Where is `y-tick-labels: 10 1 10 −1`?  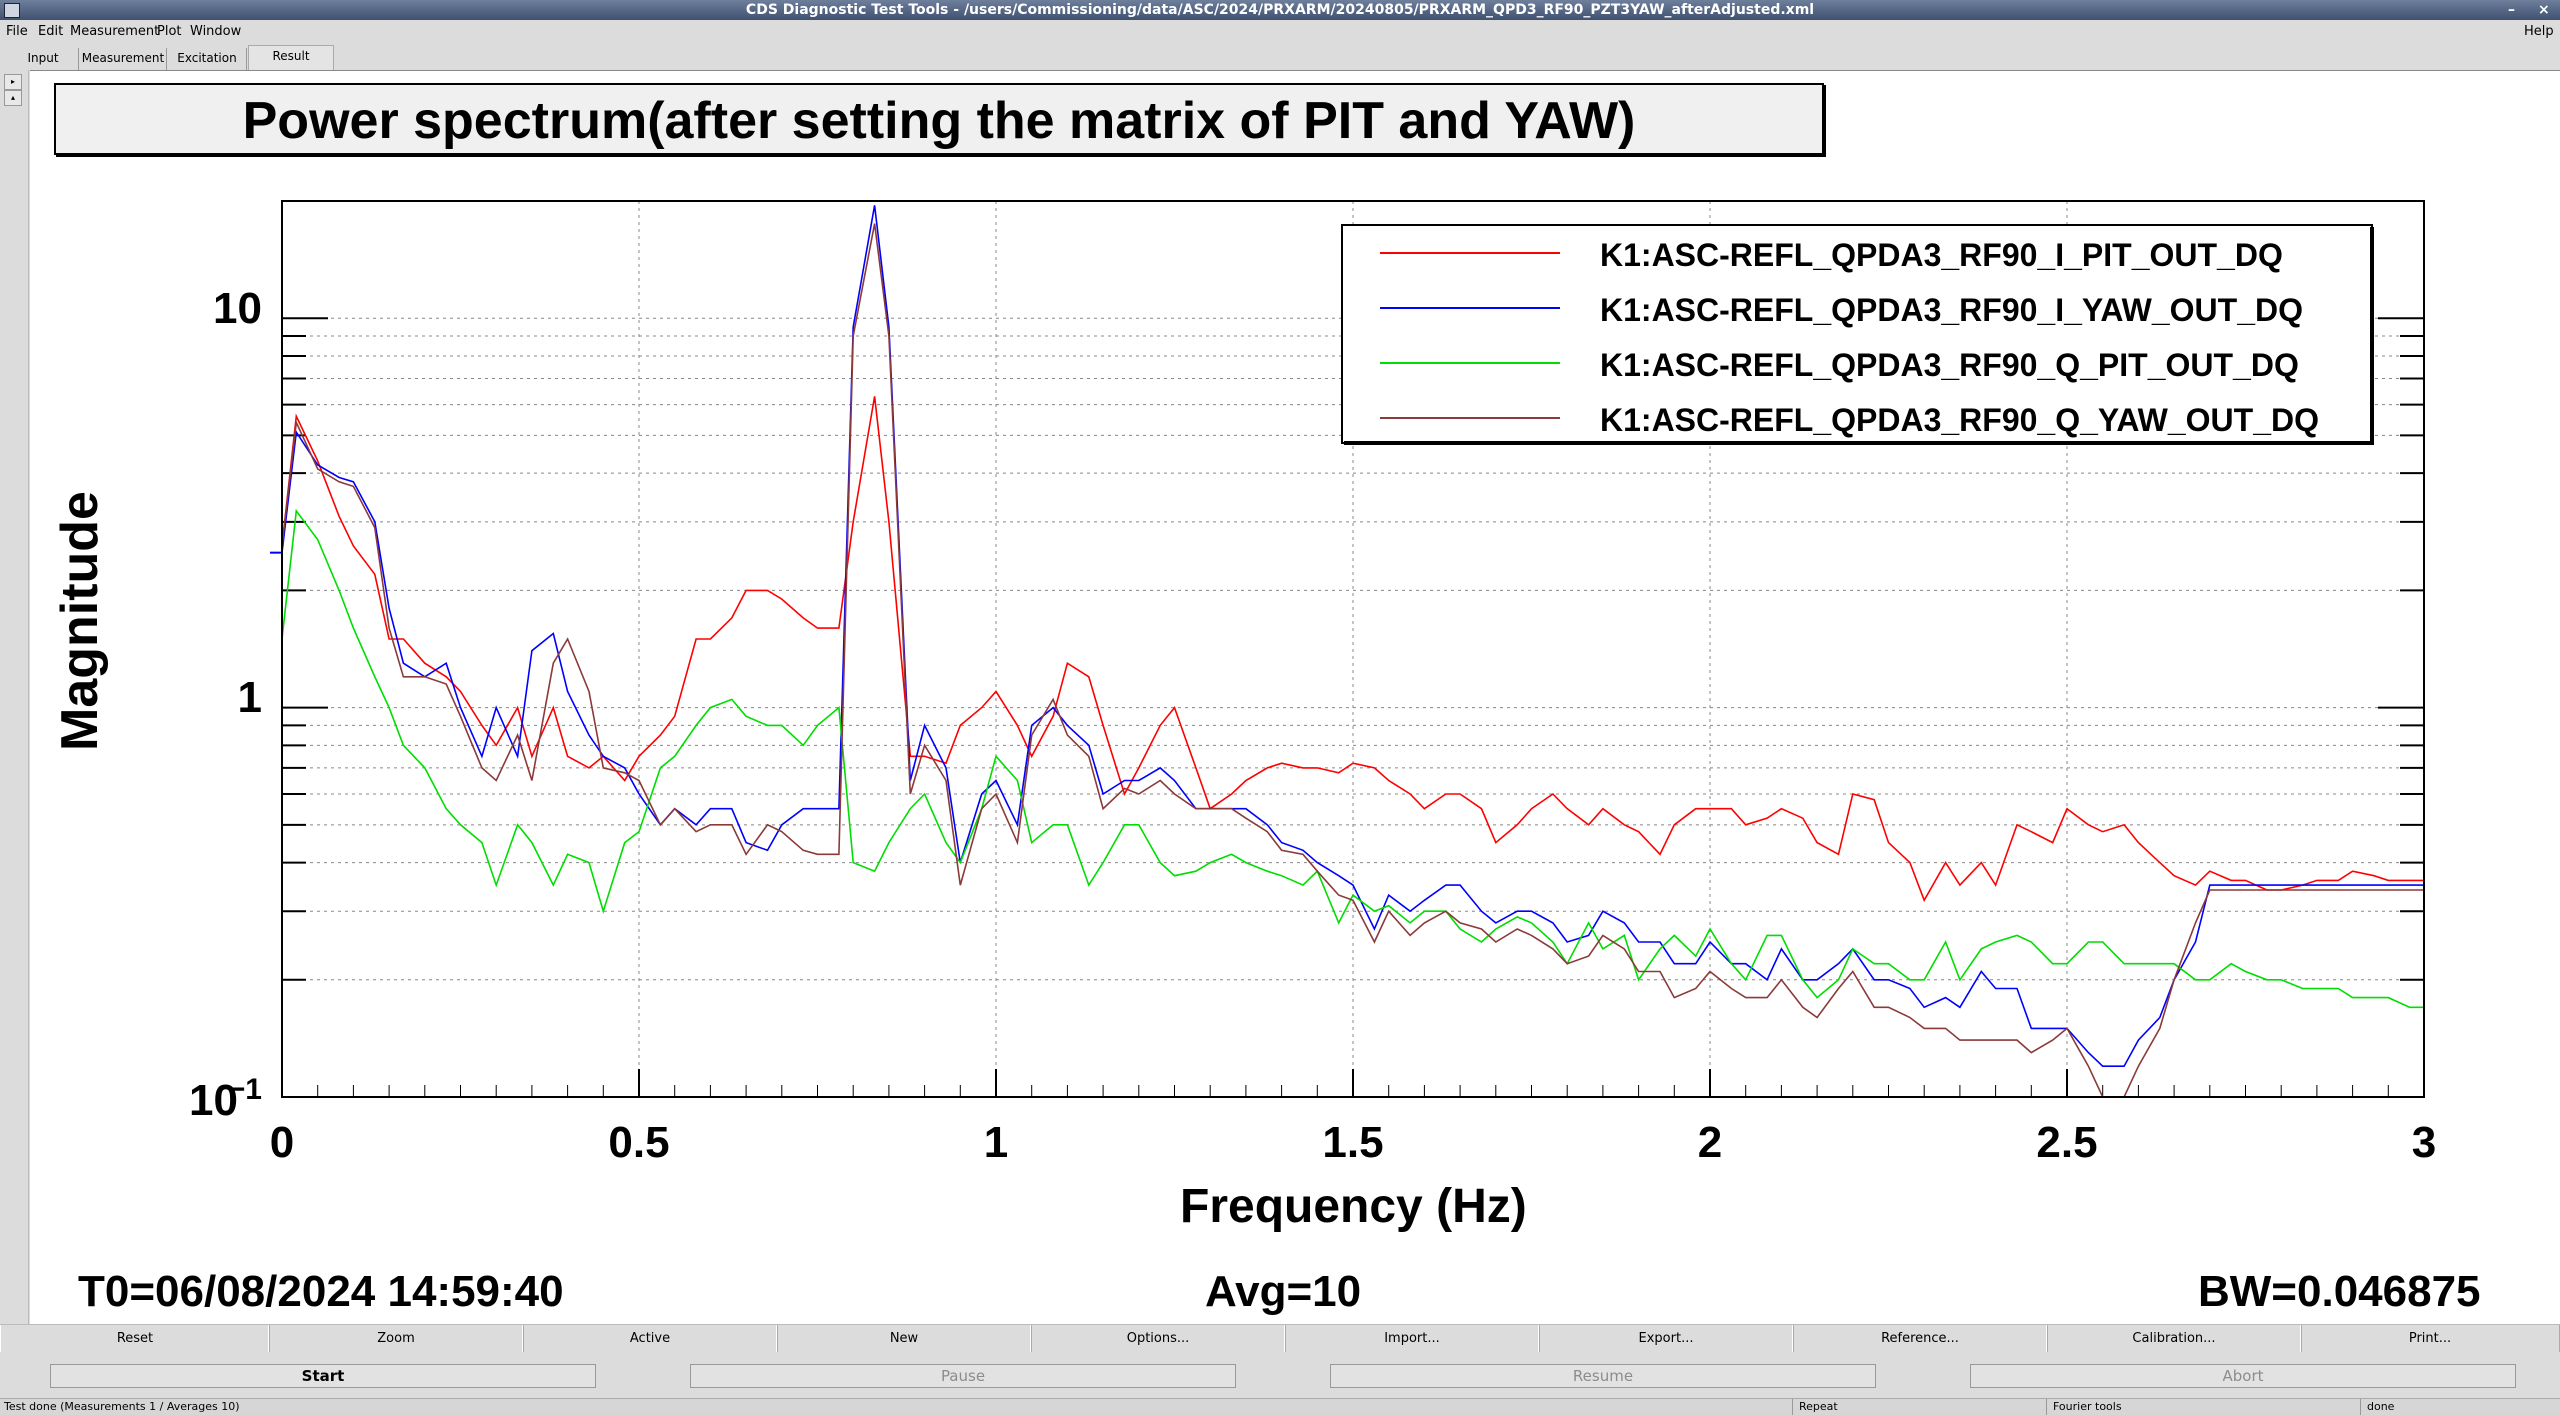
y-tick-labels: 10 1 10 −1 is located at coordinates (225, 704).